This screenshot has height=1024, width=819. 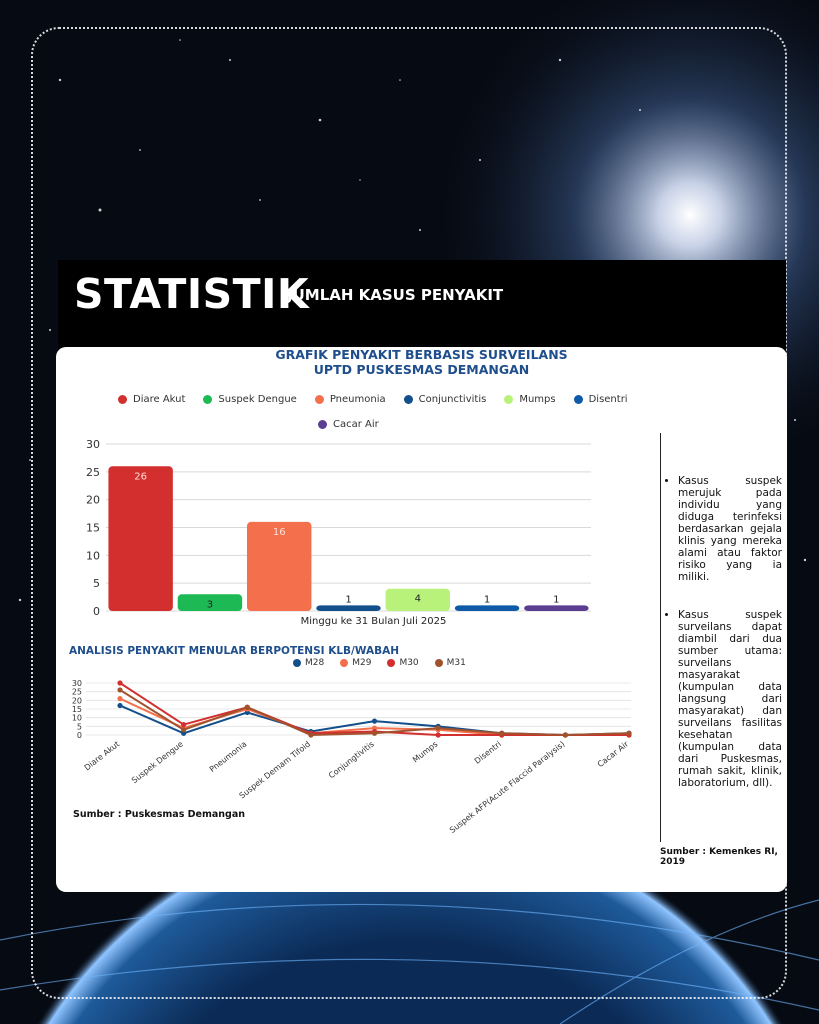 What do you see at coordinates (374, 621) in the screenshot?
I see `bar-x-axis-label: Minggu ke 31 Bulan Juli 2025` at bounding box center [374, 621].